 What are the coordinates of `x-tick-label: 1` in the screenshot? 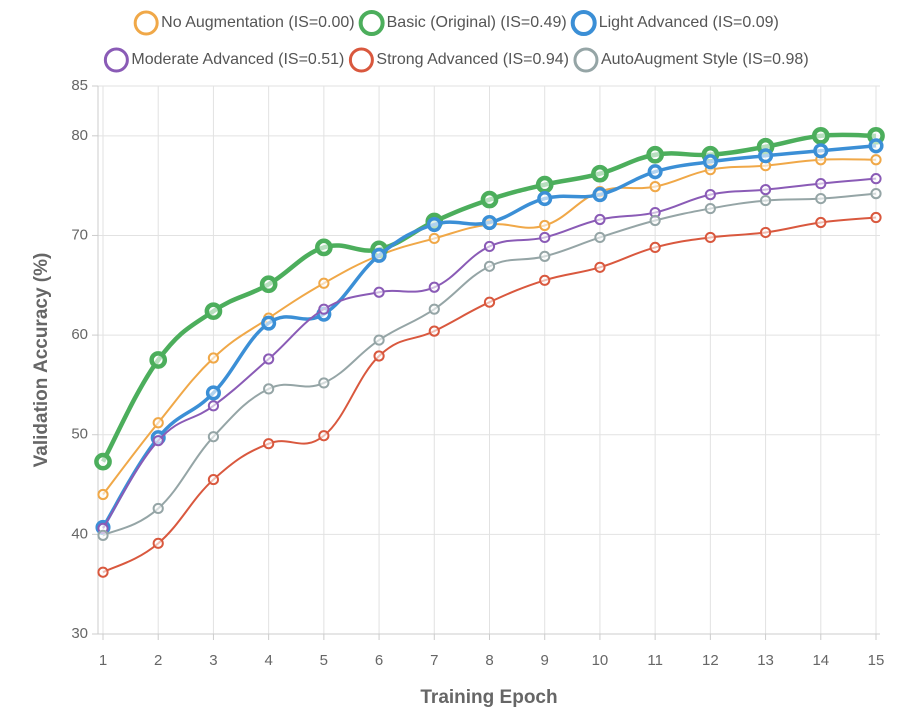 It's located at (103, 660).